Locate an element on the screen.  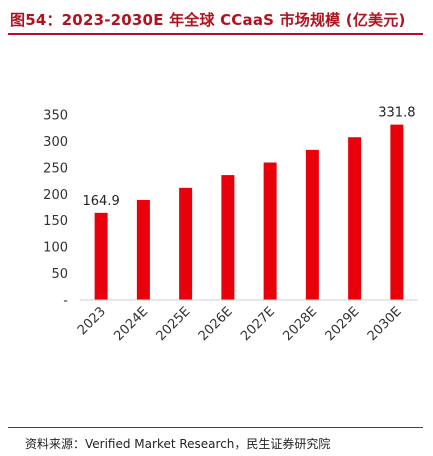
bar-2024E is located at coordinates (143, 249).